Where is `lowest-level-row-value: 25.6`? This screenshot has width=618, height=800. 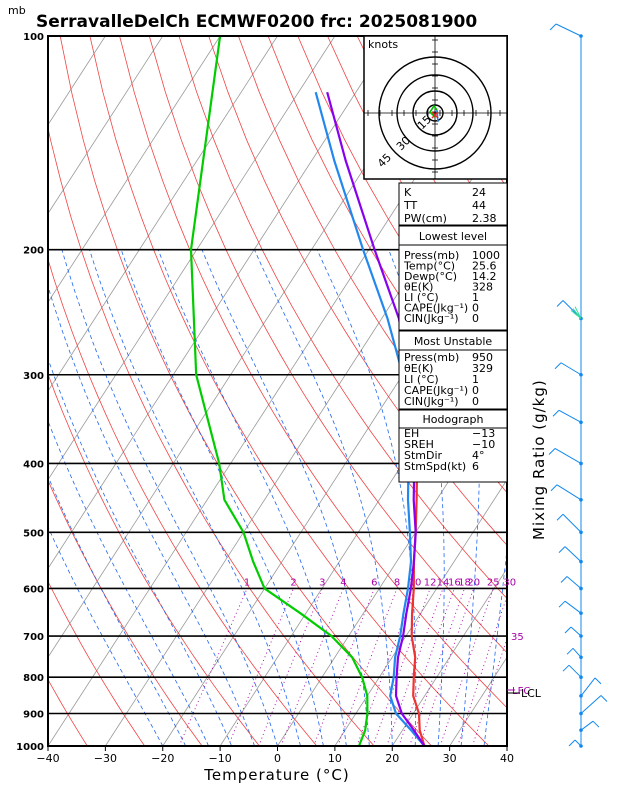
lowest-level-row-value: 25.6 is located at coordinates (484, 266).